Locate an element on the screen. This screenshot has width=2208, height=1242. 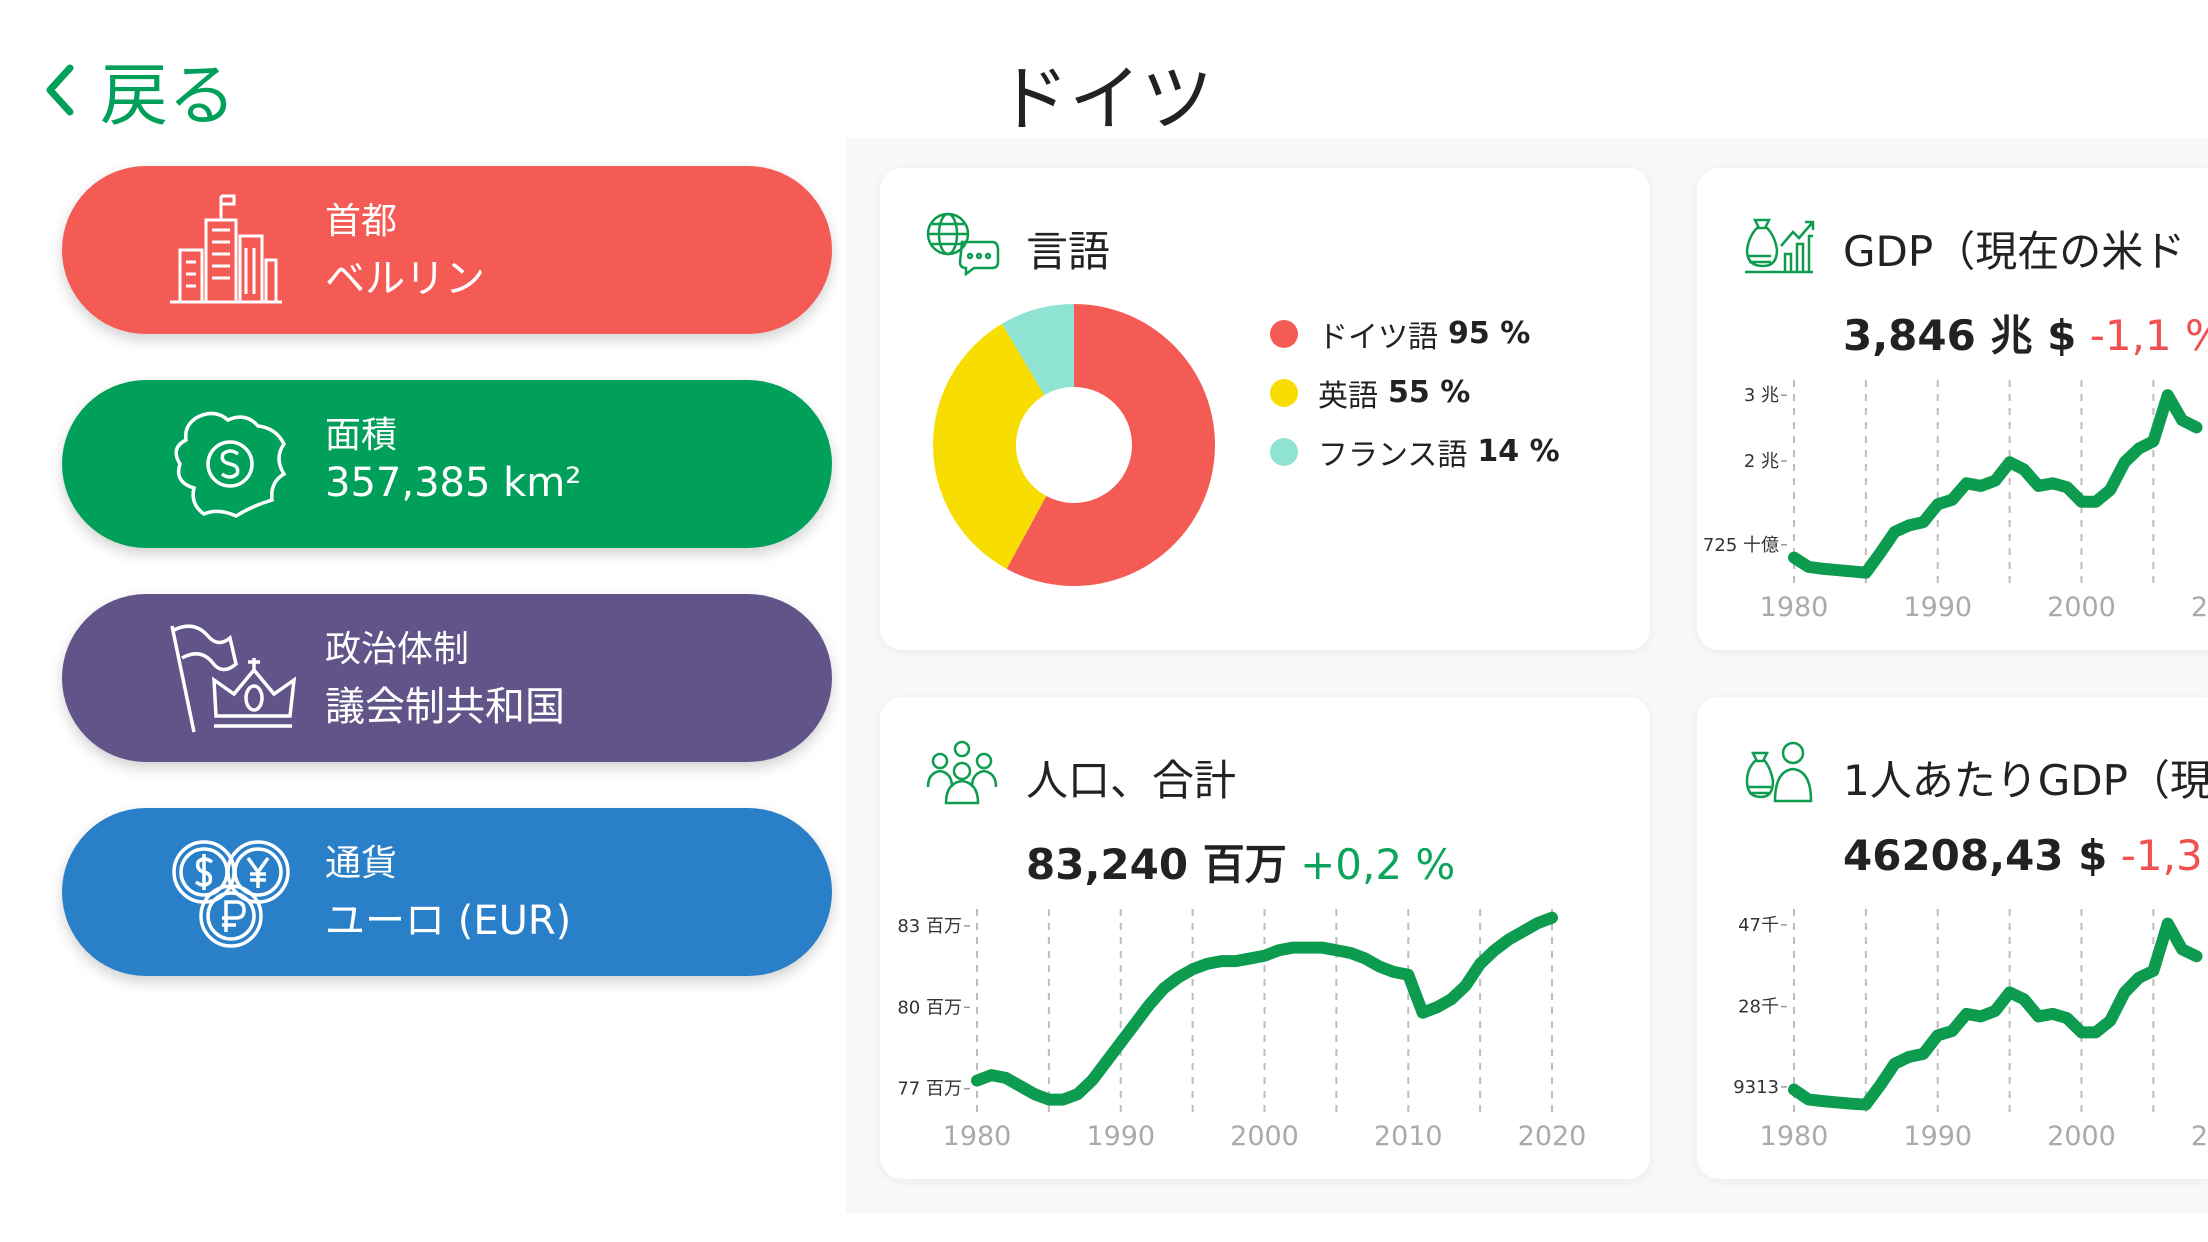
headline-change: -1,3 % is located at coordinates (2164, 855).